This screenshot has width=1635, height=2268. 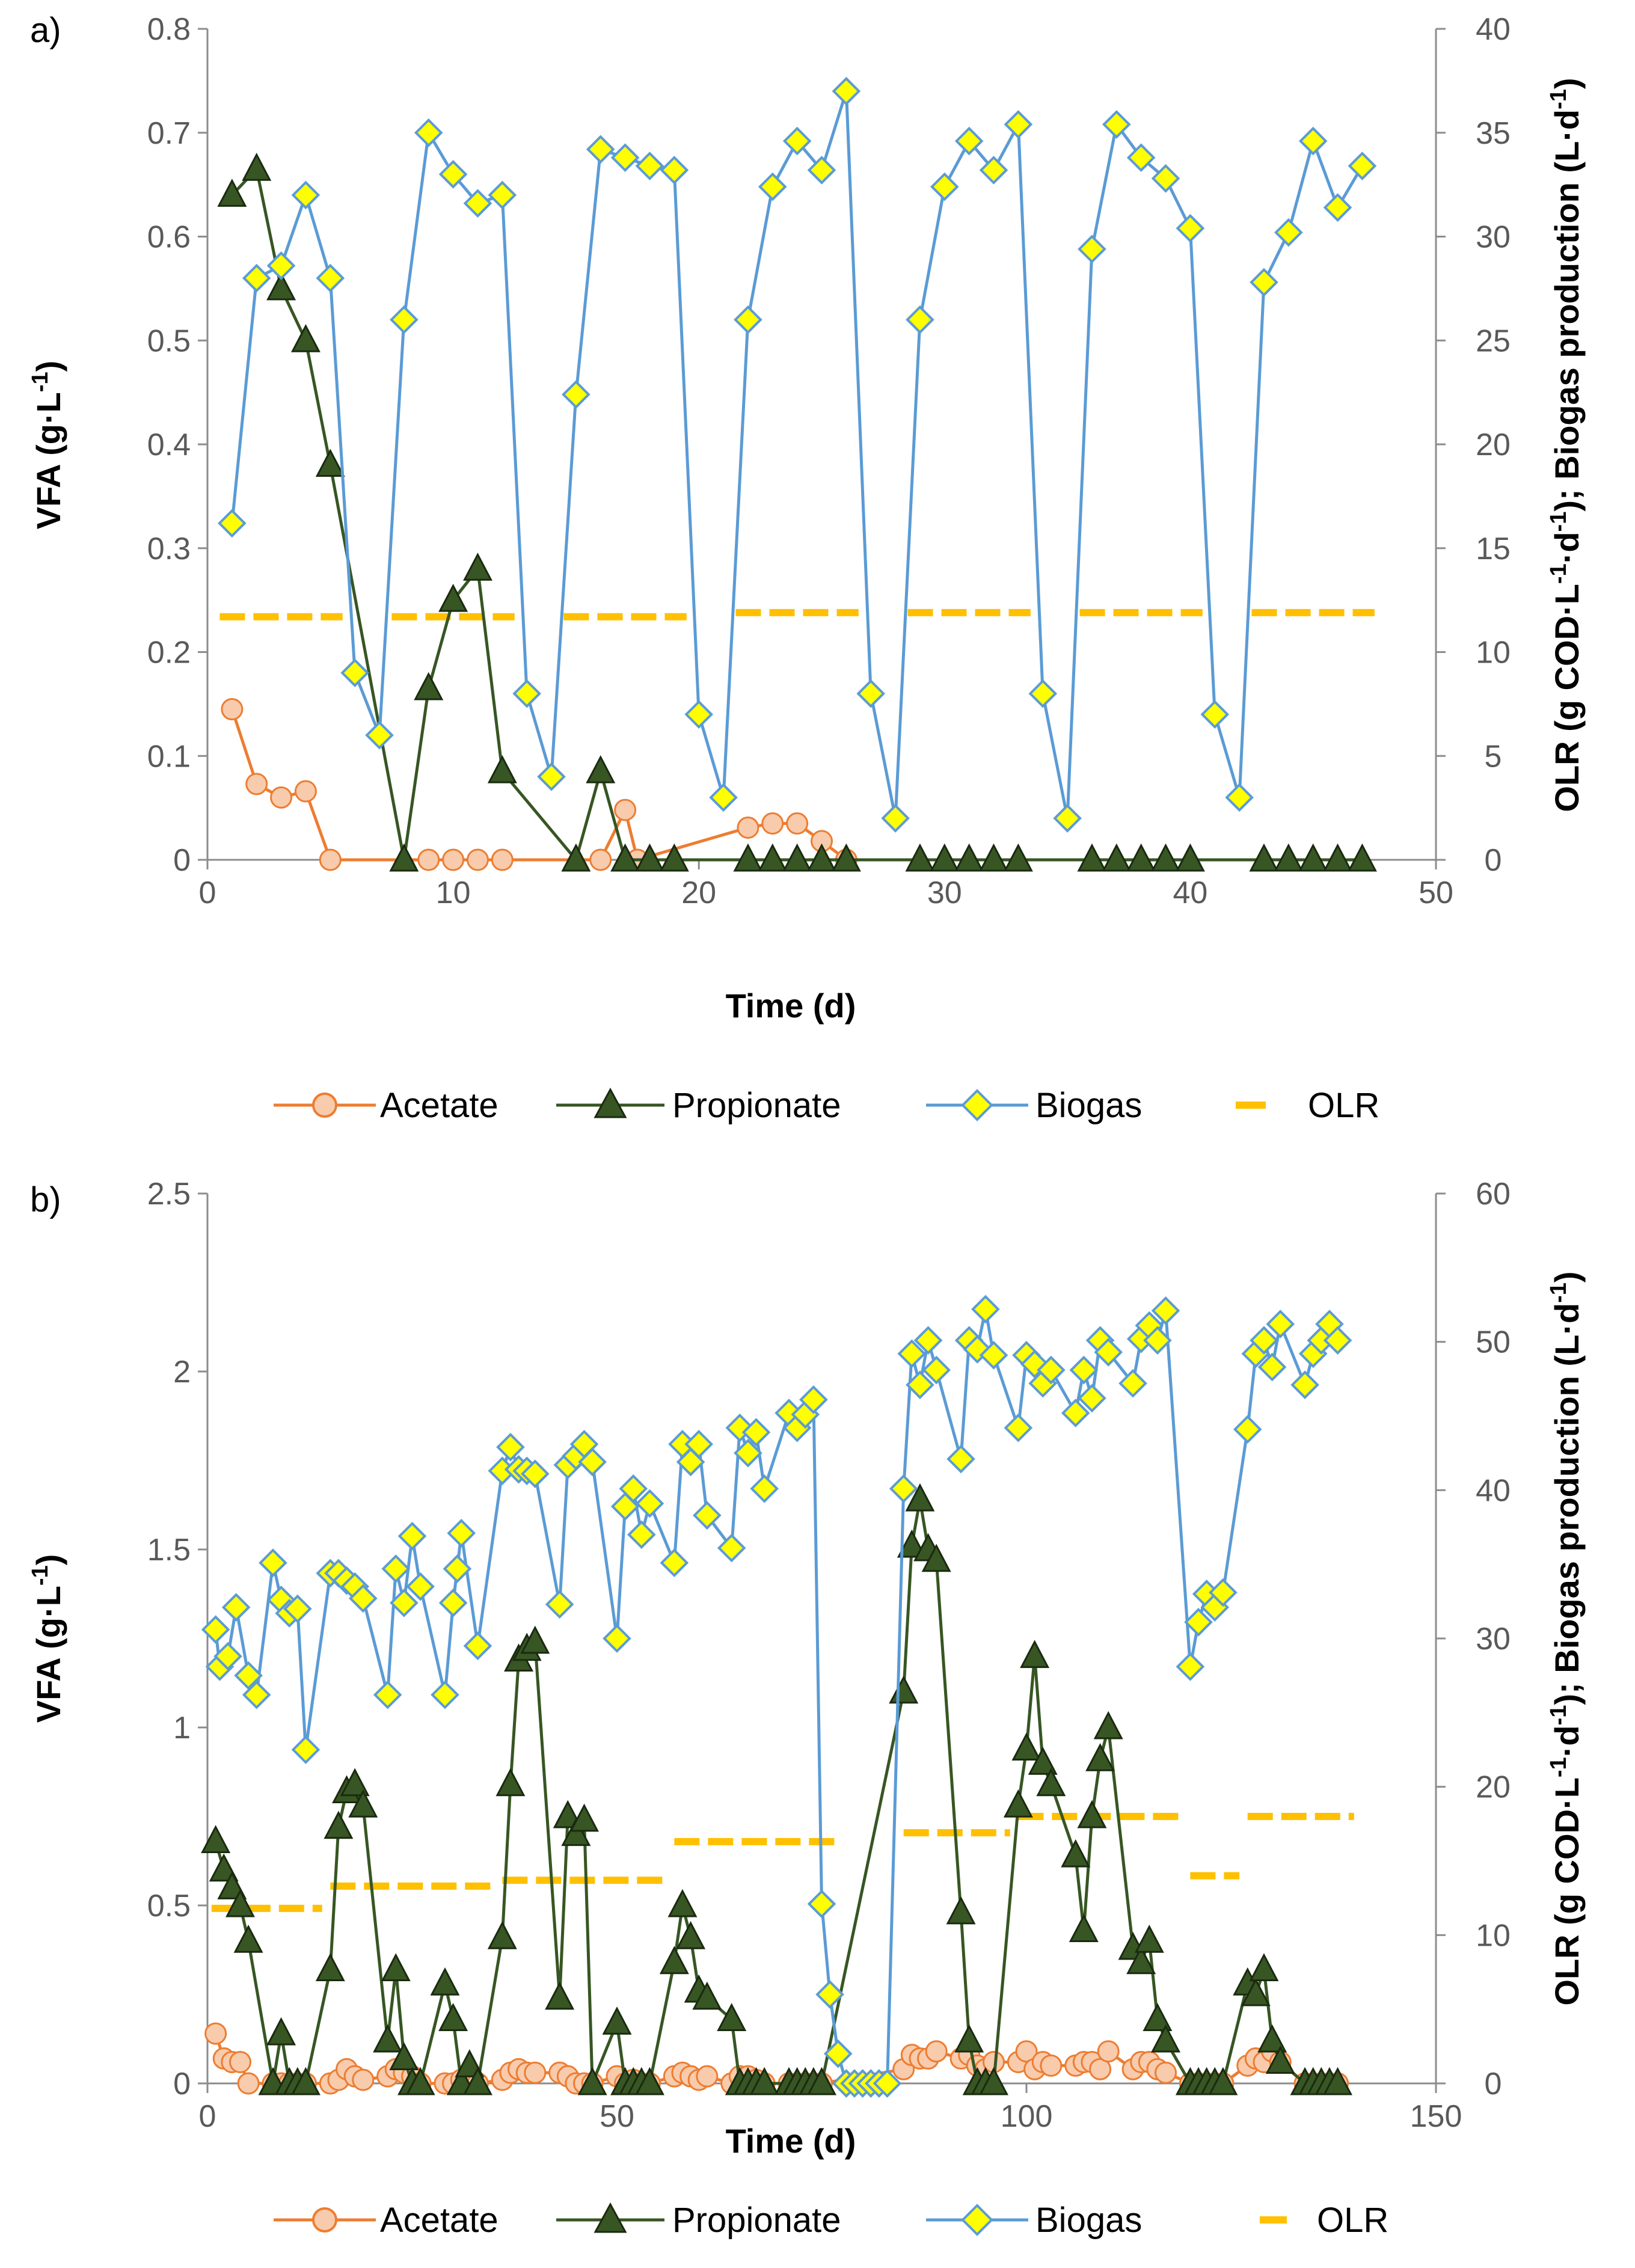 I want to click on chart-a-x-label: Time (d), so click(x=791, y=1006).